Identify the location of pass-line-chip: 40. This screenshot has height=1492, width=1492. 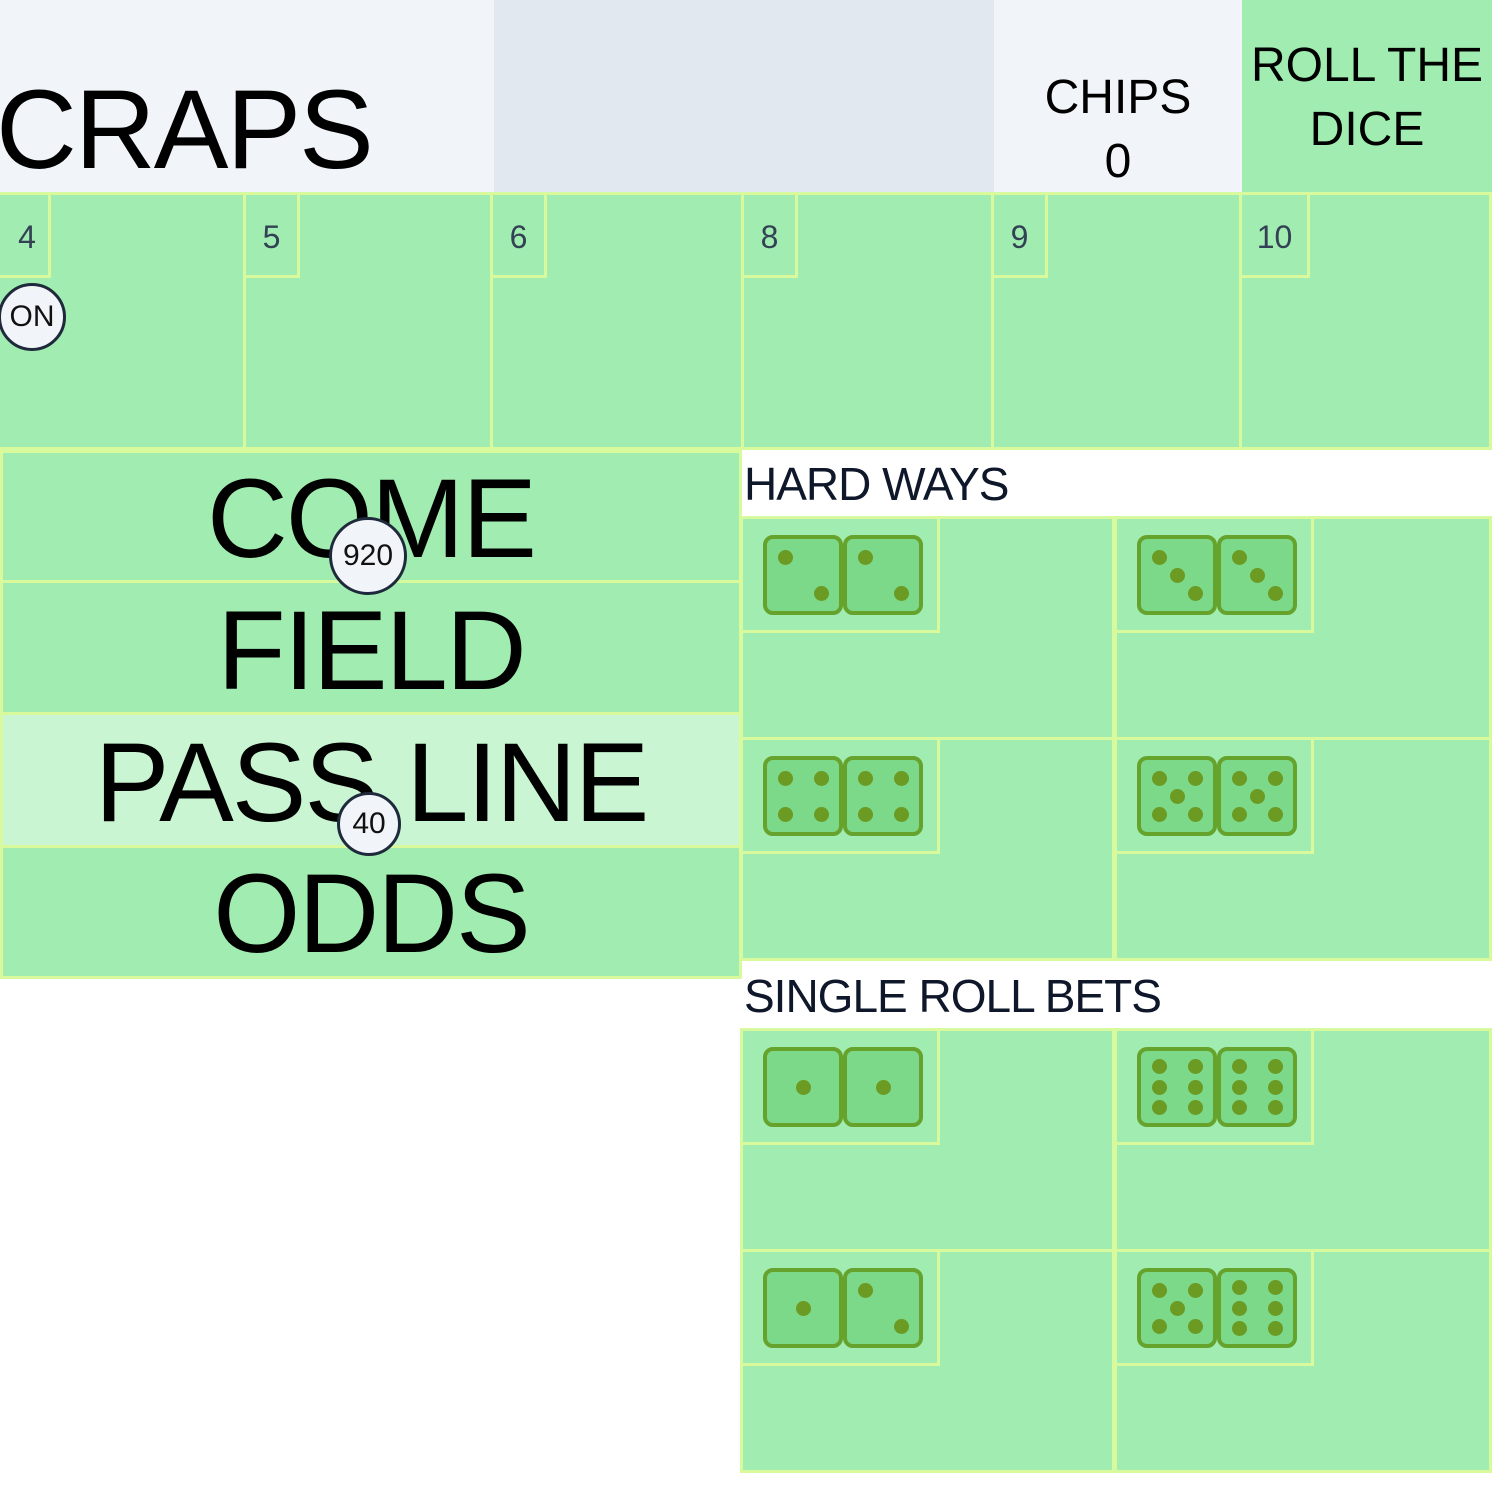
(369, 824).